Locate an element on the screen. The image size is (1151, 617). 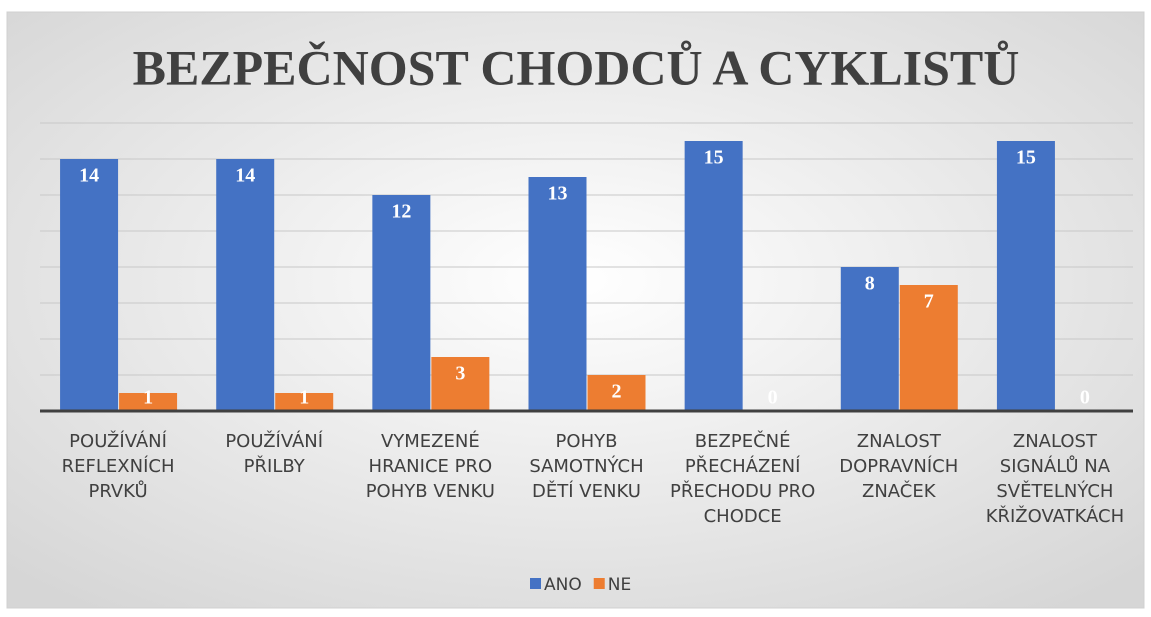
x-tick-label: POHYB SAMOTNÝCH DĚTÍ VENKU is located at coordinates (586, 466).